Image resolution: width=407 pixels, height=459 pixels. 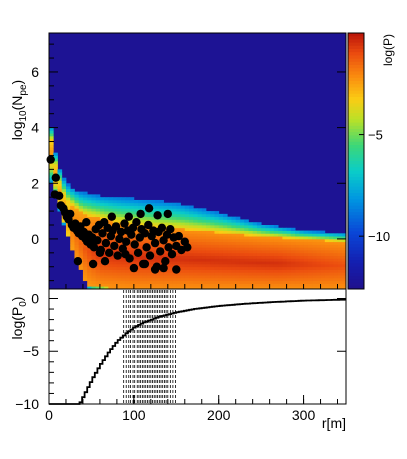 I want to click on event-point, so click(x=114, y=246).